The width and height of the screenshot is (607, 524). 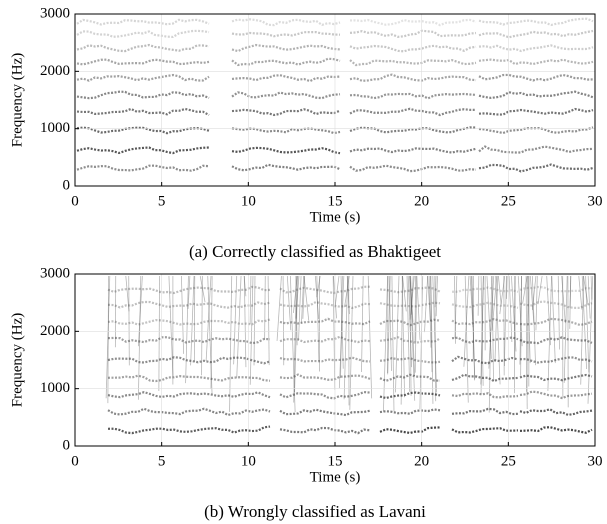 What do you see at coordinates (75, 461) in the screenshot?
I see `x-tick-label: 0` at bounding box center [75, 461].